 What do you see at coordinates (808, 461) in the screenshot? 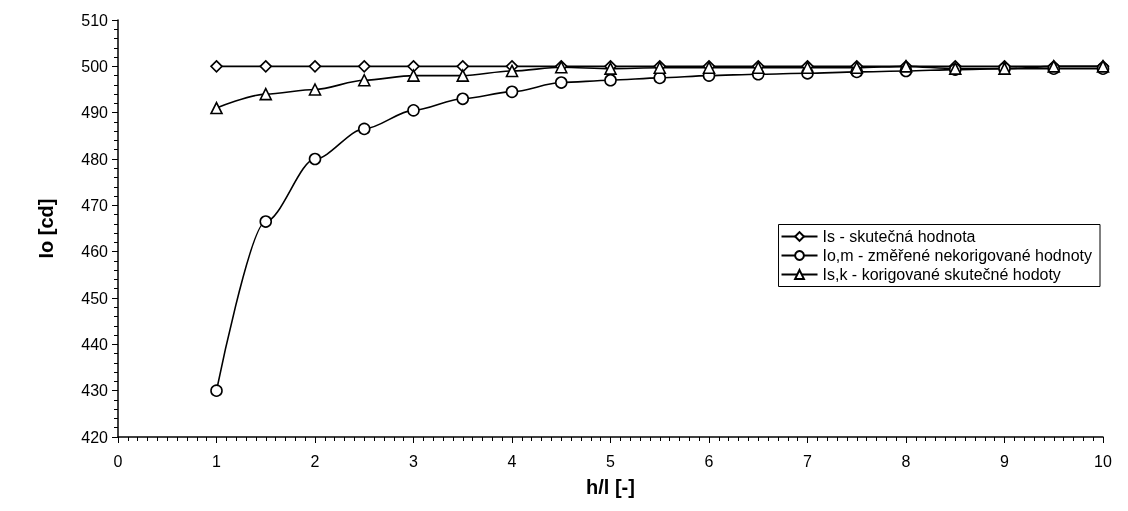
I see `x-tick-label: 7` at bounding box center [808, 461].